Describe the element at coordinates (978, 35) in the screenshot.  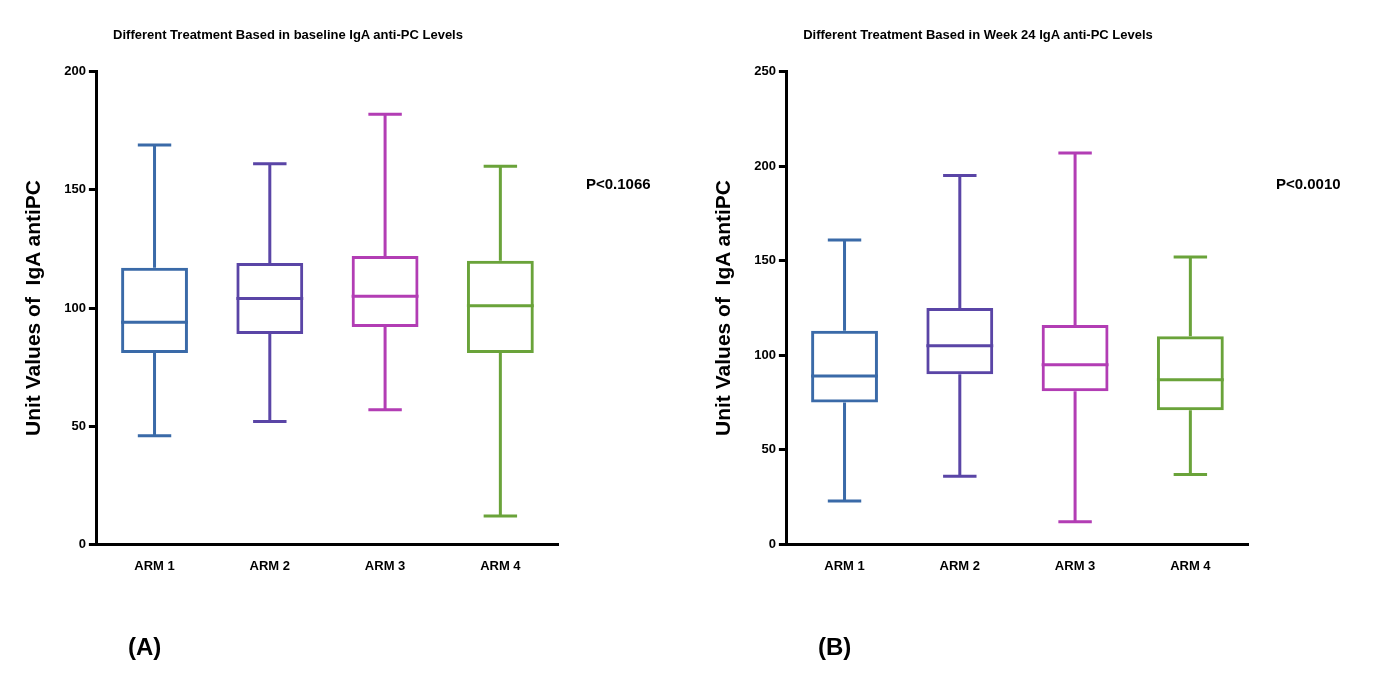
I see `chart-title: Different Treatment Based in Week 24 IgA anti-PC Levels` at that location.